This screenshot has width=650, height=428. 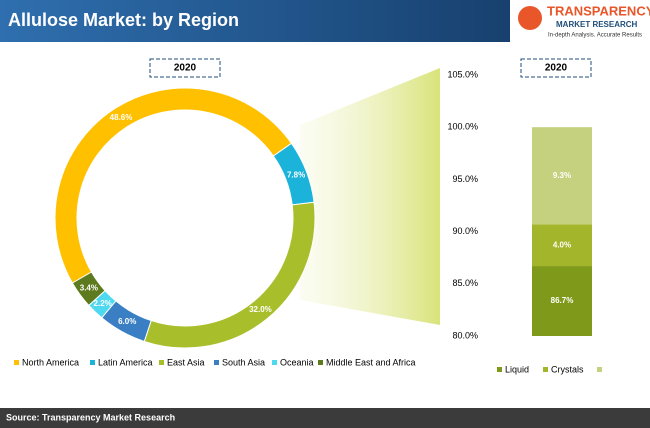 I want to click on bar-label: 9.3%, so click(x=562, y=175).